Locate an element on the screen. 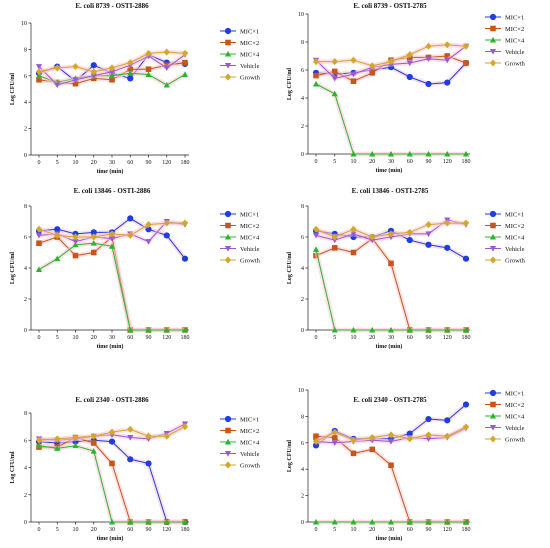 The width and height of the screenshot is (550, 548). legend-marker-micx2 is located at coordinates (493, 225).